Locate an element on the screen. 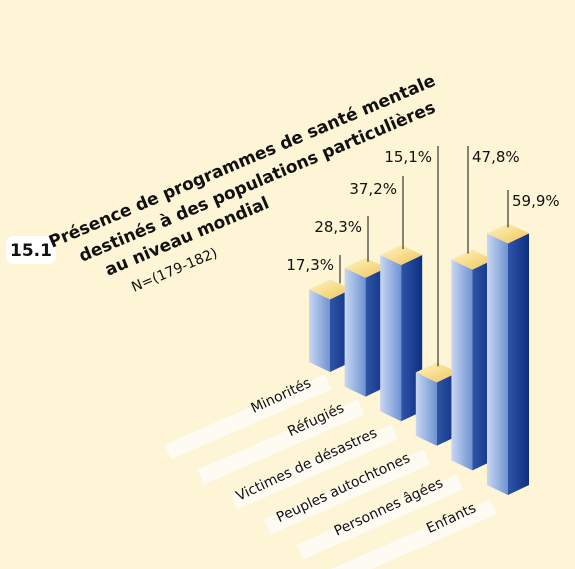 Image resolution: width=575 pixels, height=569 pixels. badge: 15.1 is located at coordinates (31, 251).